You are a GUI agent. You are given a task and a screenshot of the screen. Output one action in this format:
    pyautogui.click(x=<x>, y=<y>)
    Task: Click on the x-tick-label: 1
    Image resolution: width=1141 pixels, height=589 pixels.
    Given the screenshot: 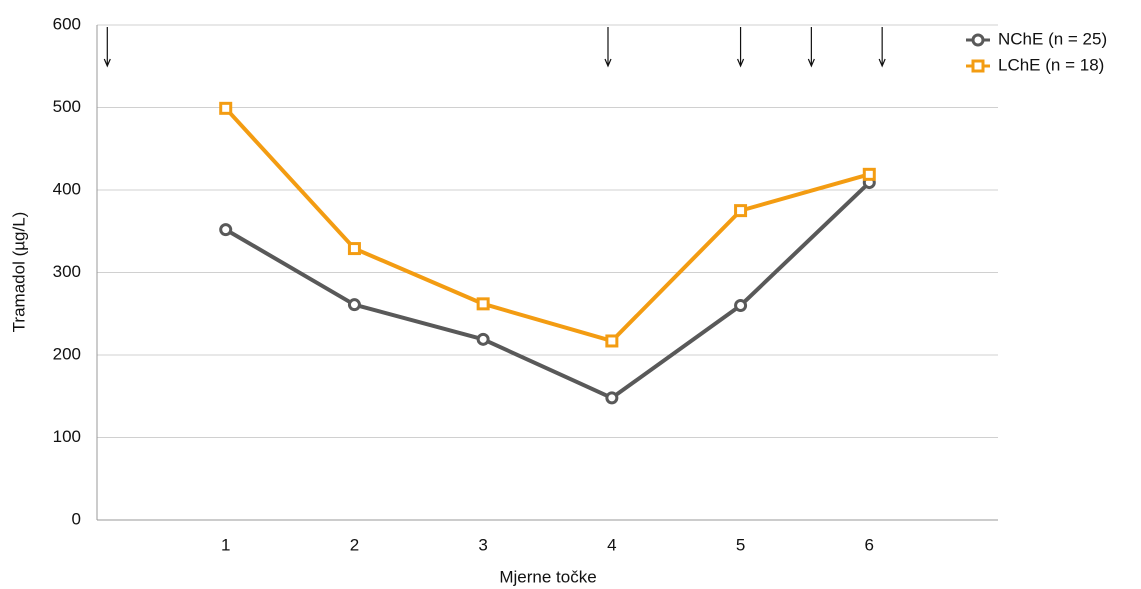 What is the action you would take?
    pyautogui.click(x=225, y=544)
    